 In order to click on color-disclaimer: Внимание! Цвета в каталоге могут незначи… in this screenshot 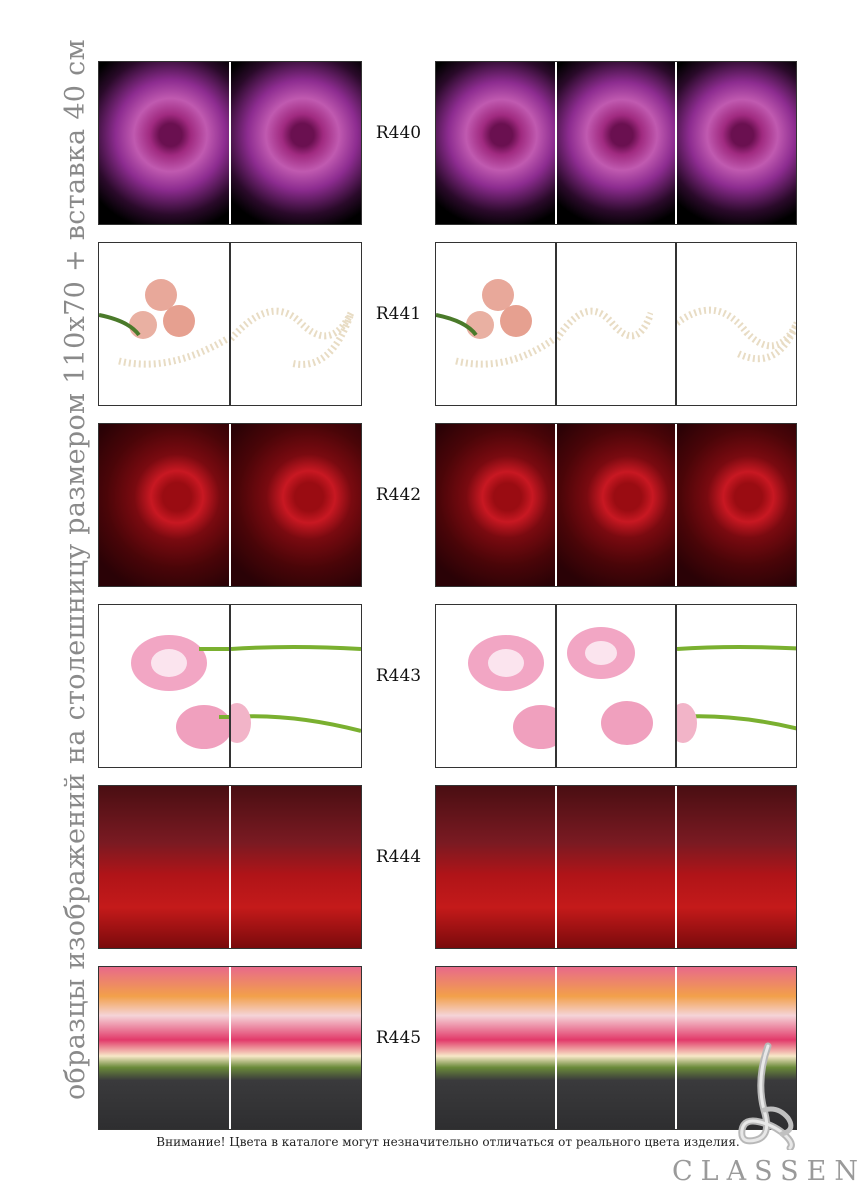, I will do `click(448, 1142)`.